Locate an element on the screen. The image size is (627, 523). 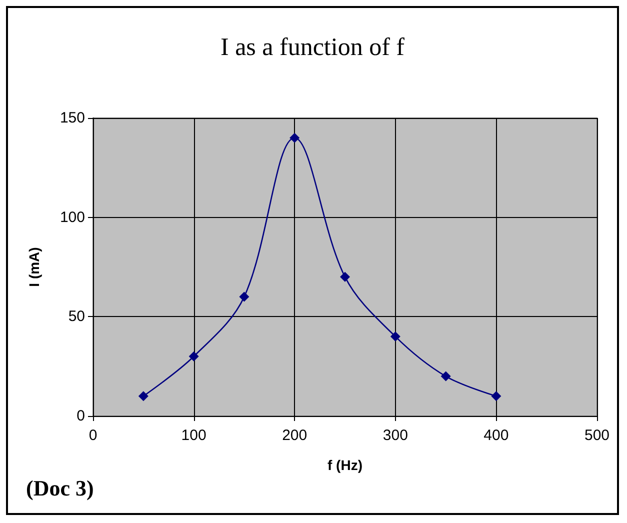
y-tick-label: 0 is located at coordinates (80, 416).